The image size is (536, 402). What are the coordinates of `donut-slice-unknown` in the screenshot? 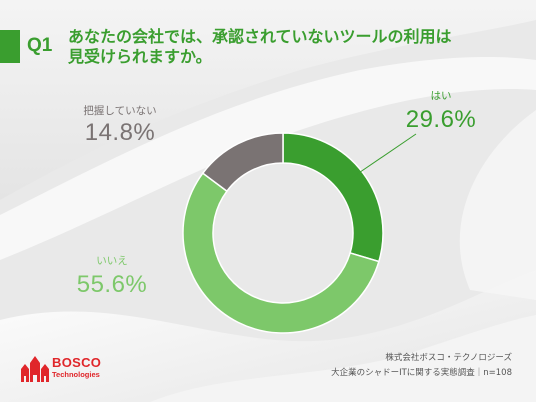 It's located at (242, 162).